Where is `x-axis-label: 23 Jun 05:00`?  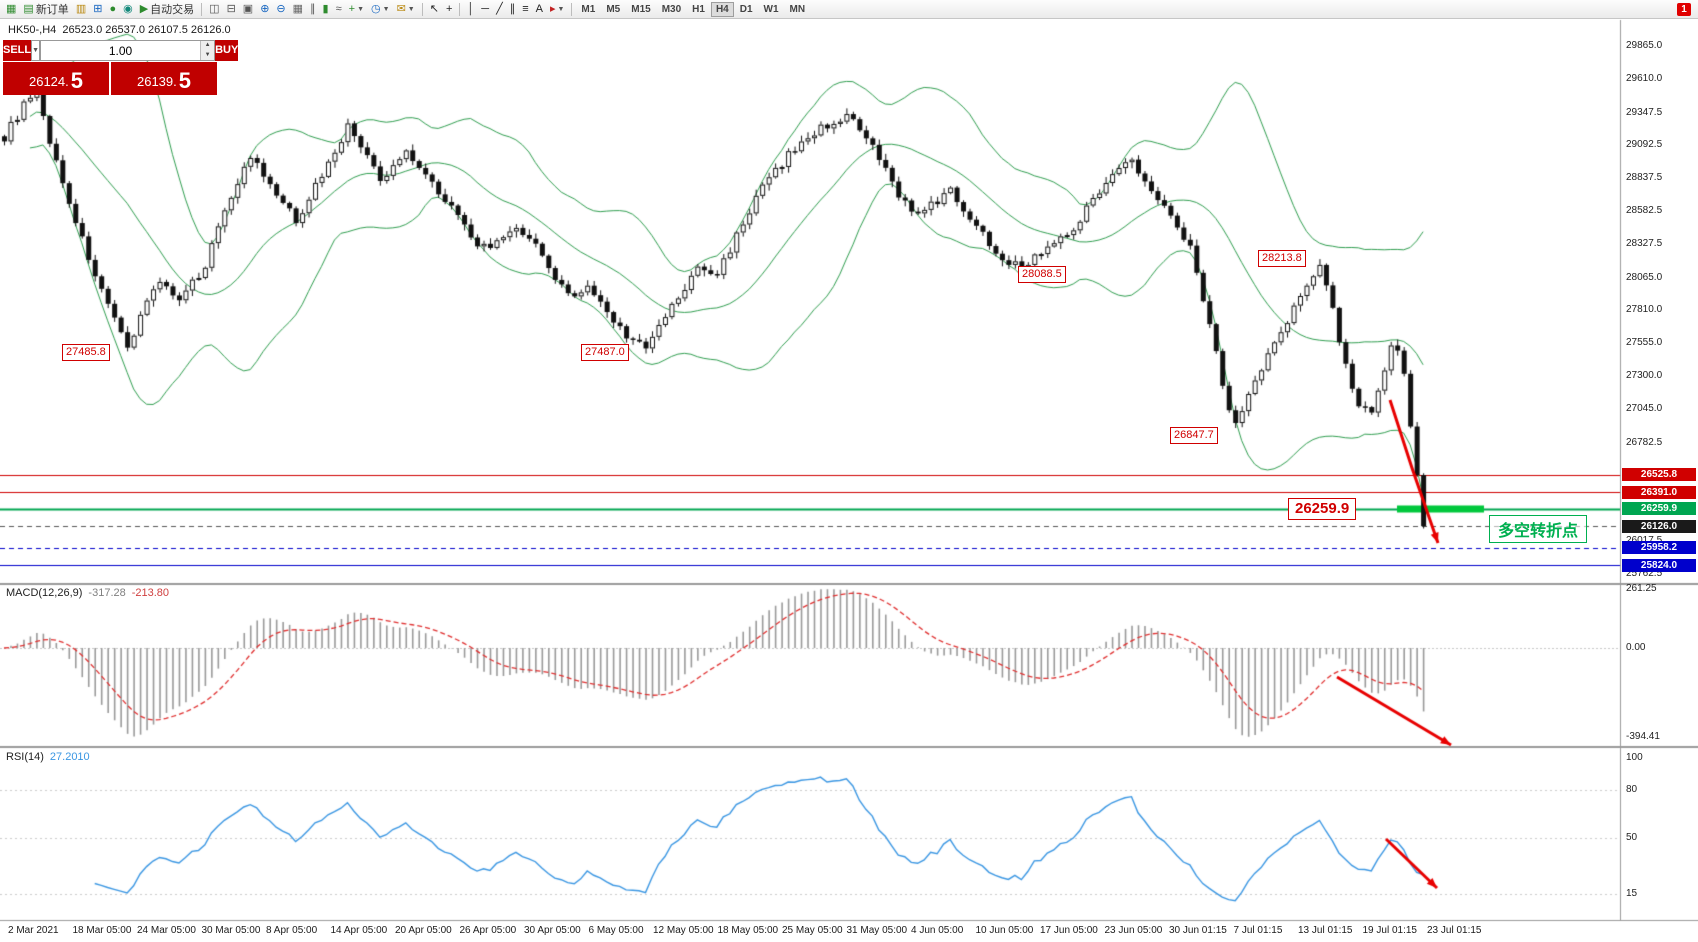 x-axis-label: 23 Jun 05:00 is located at coordinates (1133, 930).